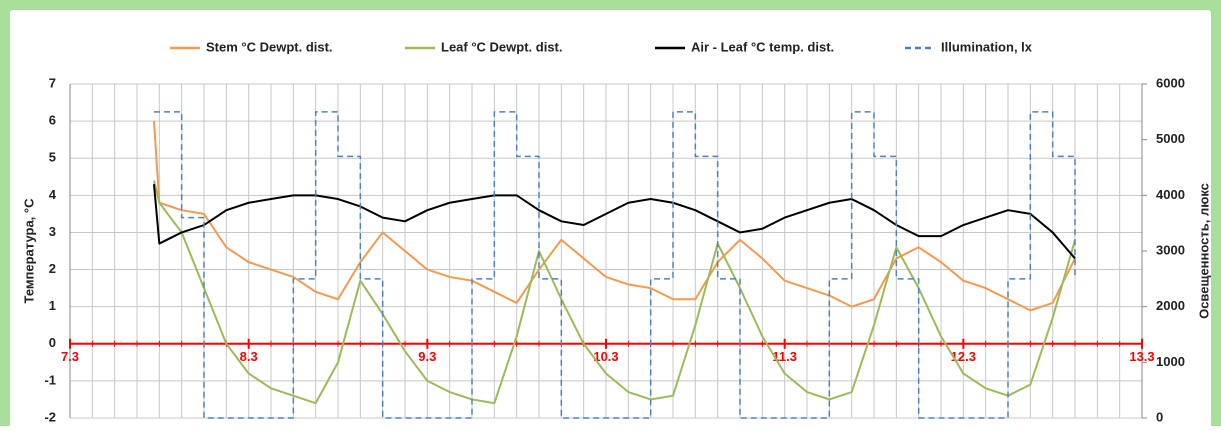 The width and height of the screenshot is (1221, 431). Describe the element at coordinates (1170, 82) in the screenshot. I see `y2-tick-label: 6000` at that location.